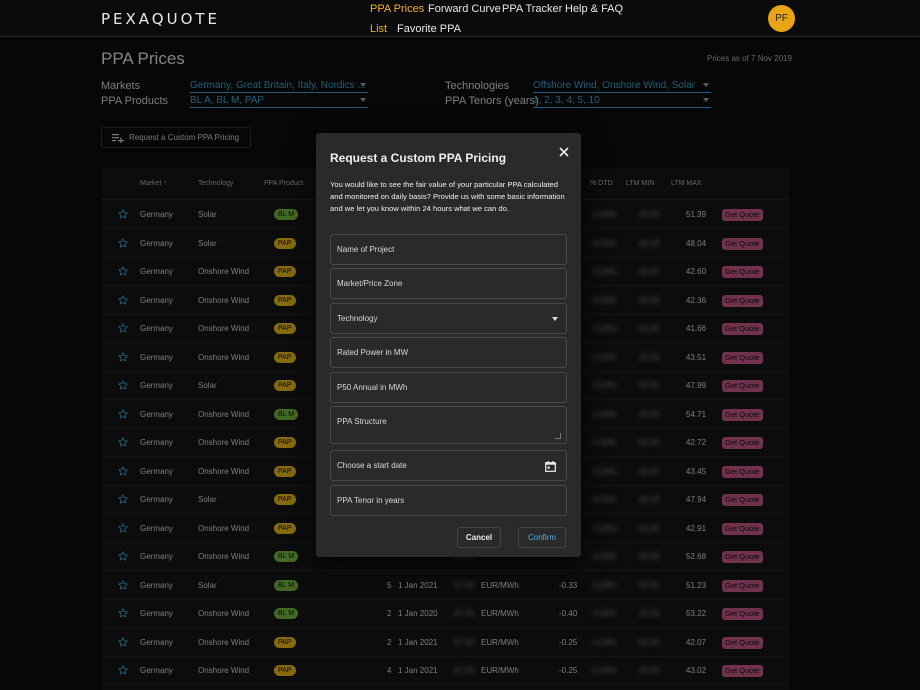  What do you see at coordinates (397, 9) in the screenshot?
I see `nav-ppa-prices: PPA Prices` at bounding box center [397, 9].